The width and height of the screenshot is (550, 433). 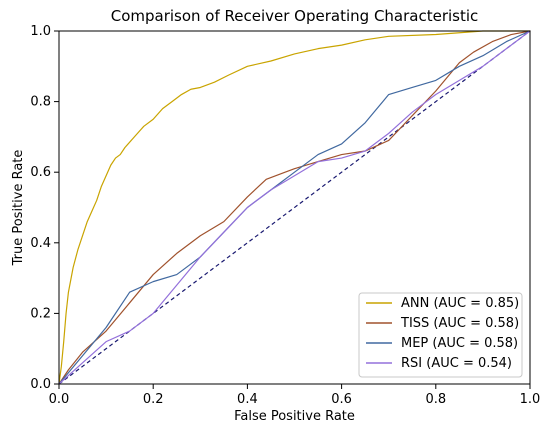 What do you see at coordinates (247, 399) in the screenshot?
I see `x-tick-label: 0.4` at bounding box center [247, 399].